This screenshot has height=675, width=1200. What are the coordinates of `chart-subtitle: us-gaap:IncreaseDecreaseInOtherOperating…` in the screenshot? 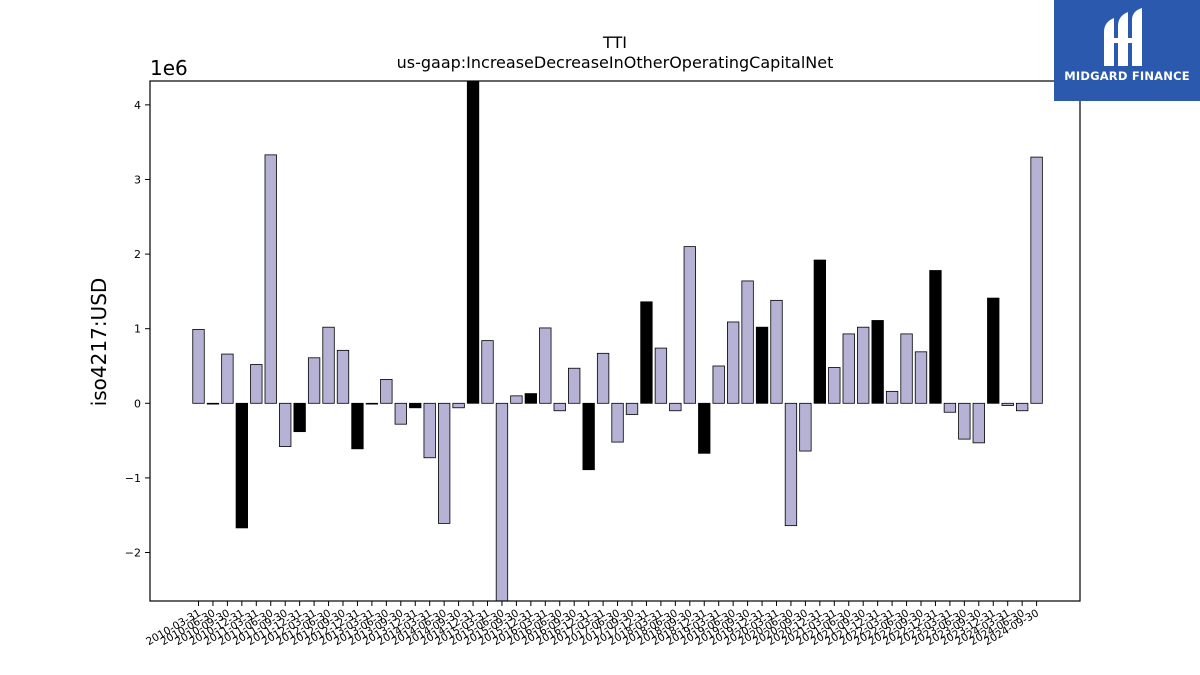 It's located at (615, 62).